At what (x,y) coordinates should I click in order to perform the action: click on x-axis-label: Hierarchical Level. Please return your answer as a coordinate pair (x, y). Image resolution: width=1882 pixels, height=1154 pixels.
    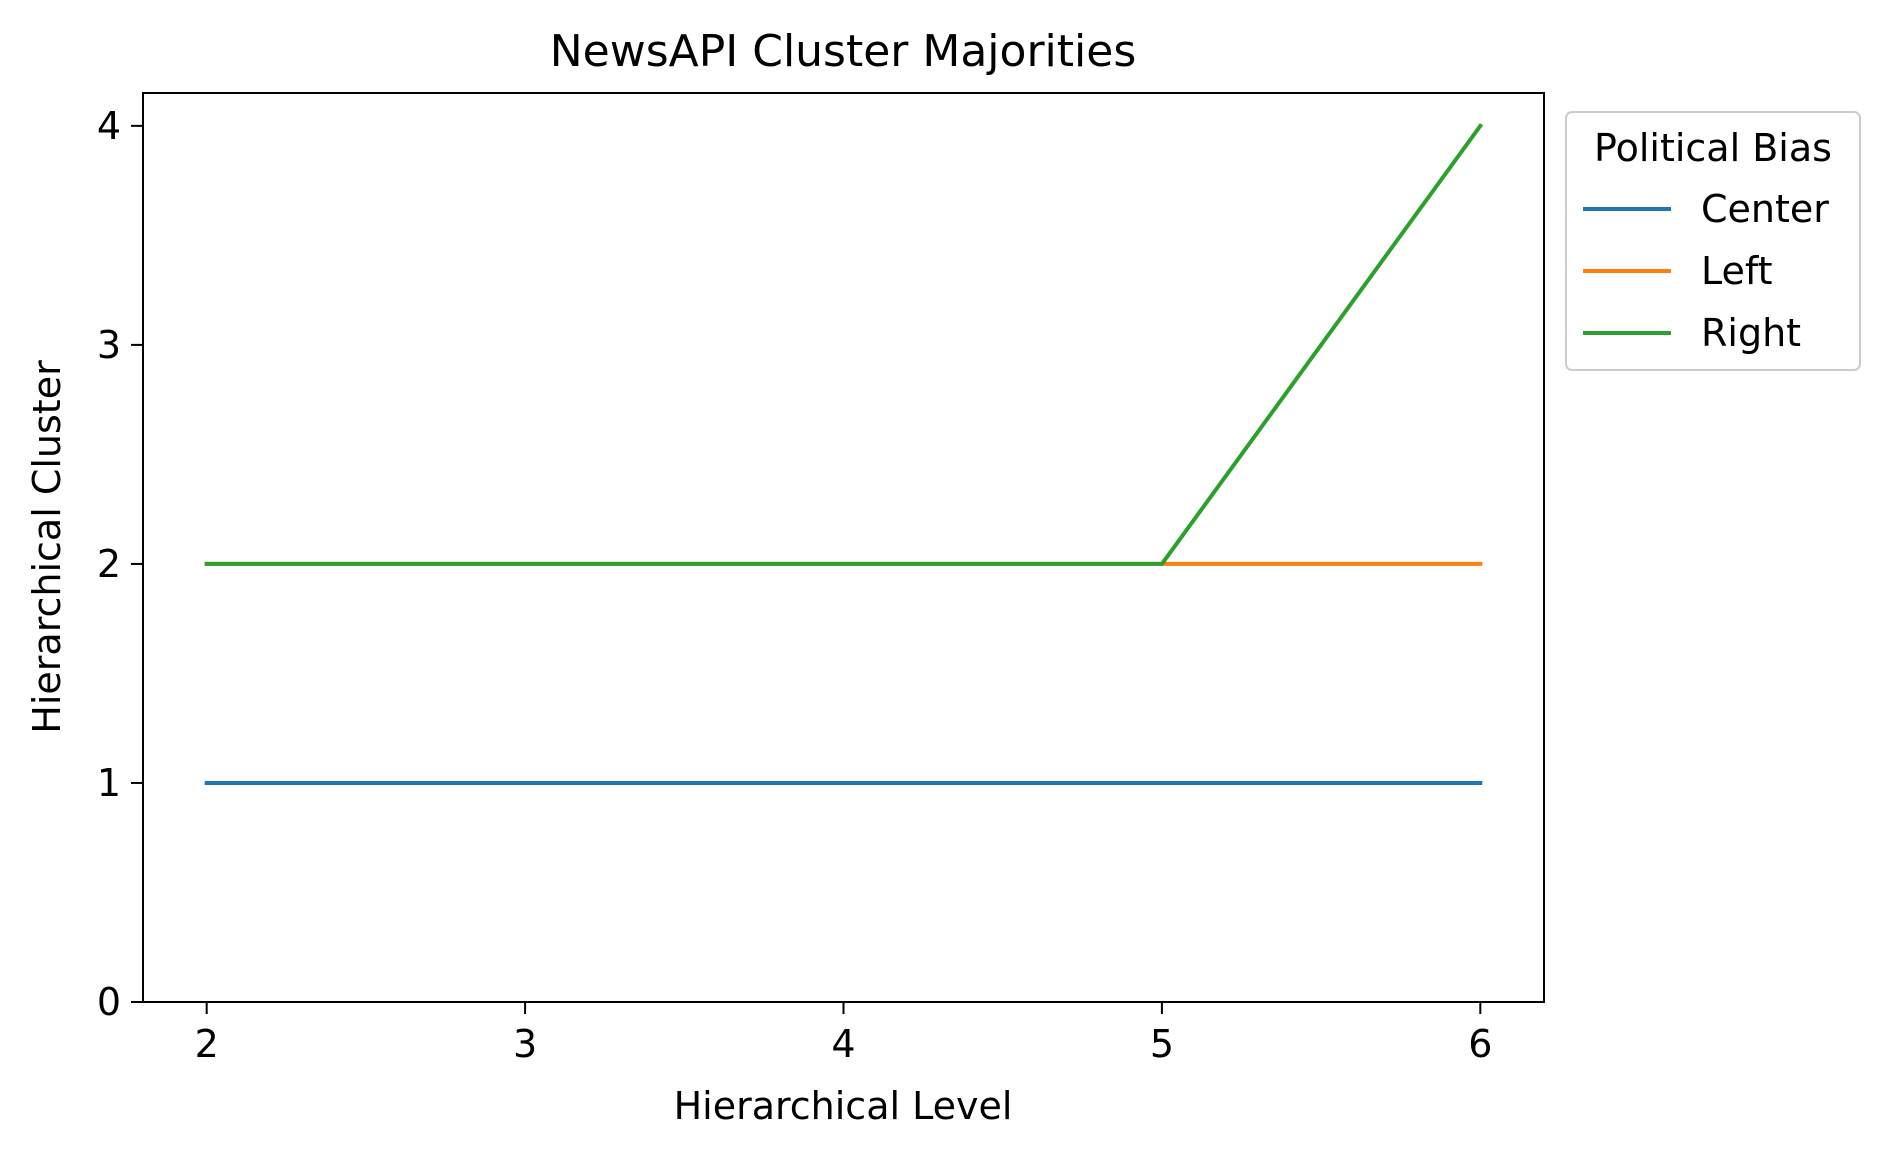
    Looking at the image, I should click on (843, 1106).